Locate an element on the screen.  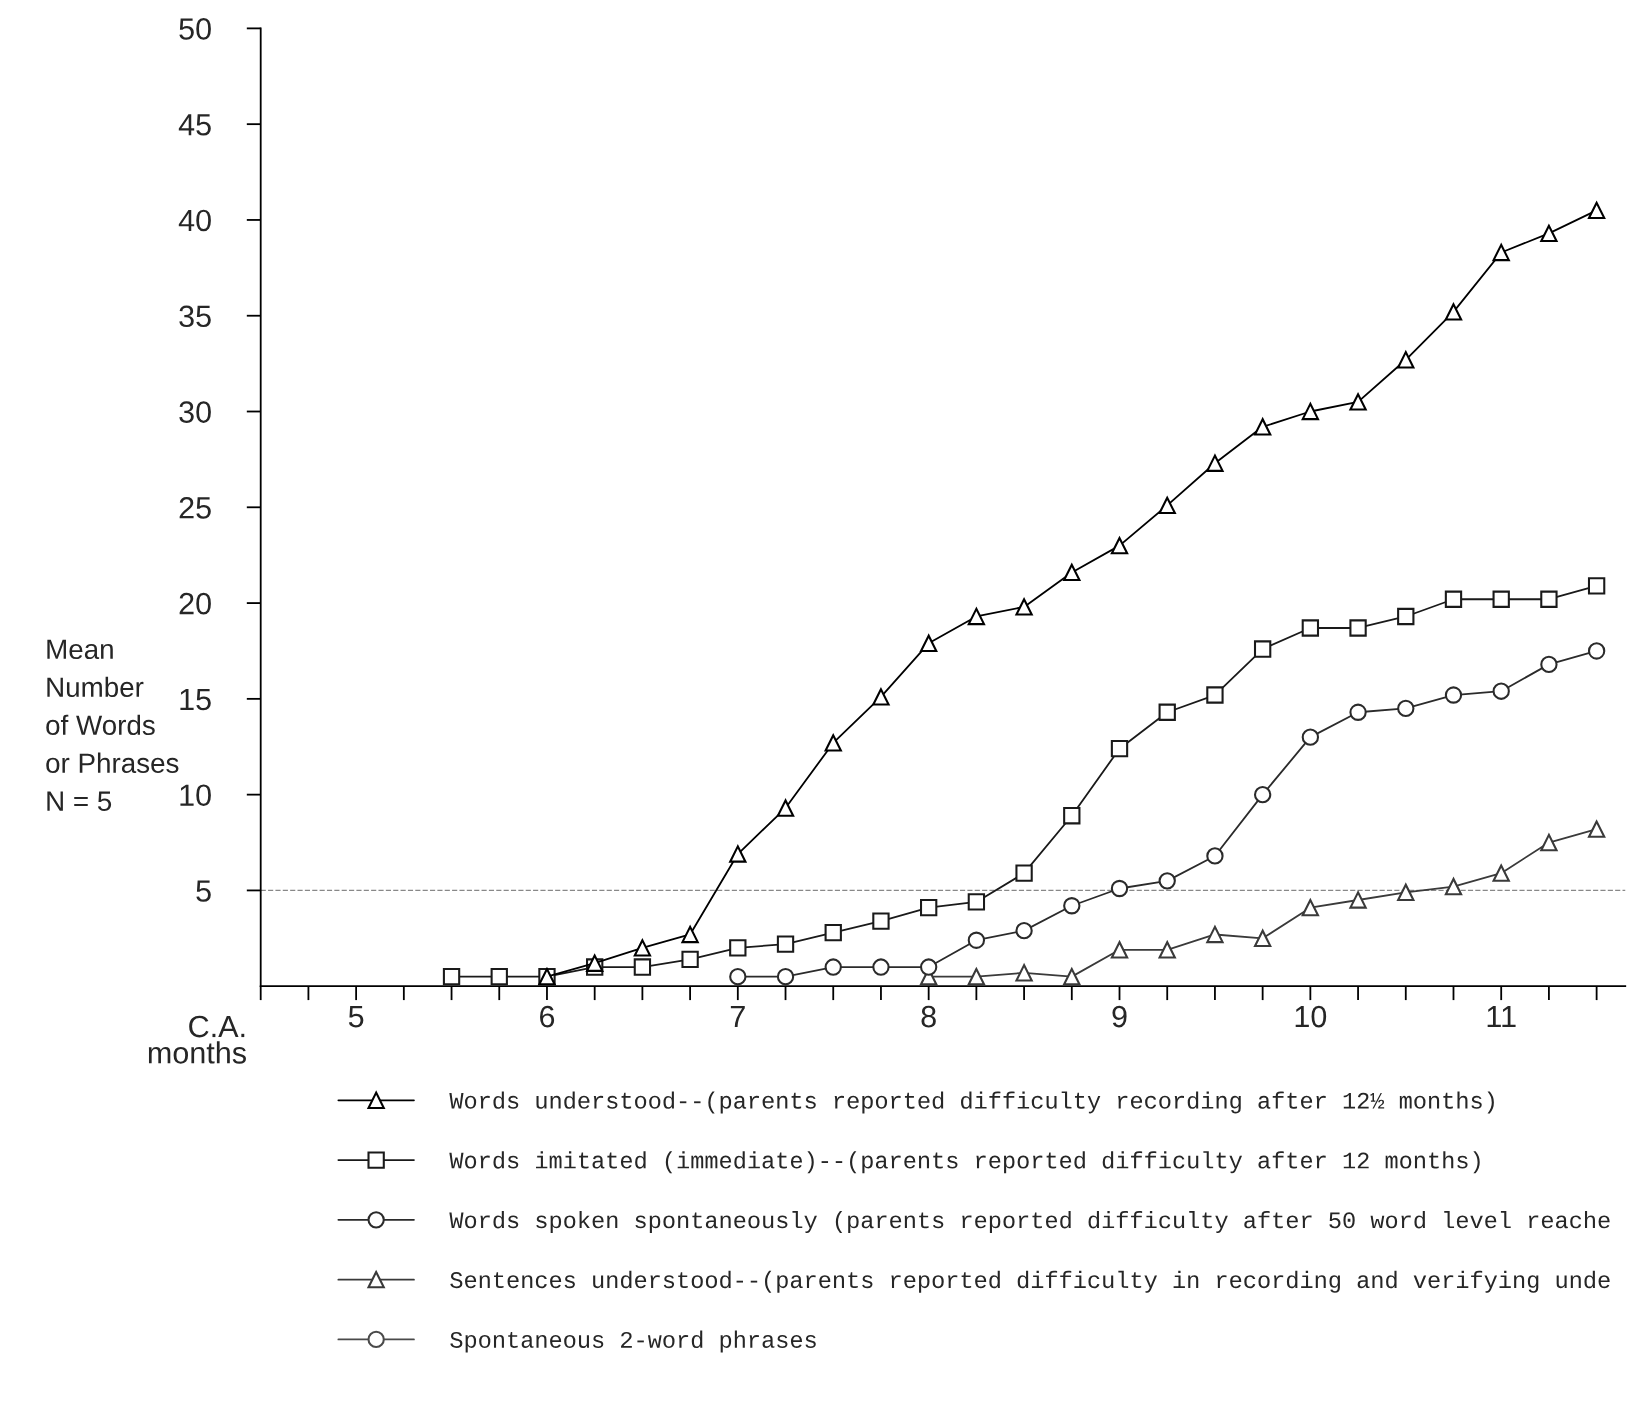
x-tick-label: 10 is located at coordinates (1311, 1016).